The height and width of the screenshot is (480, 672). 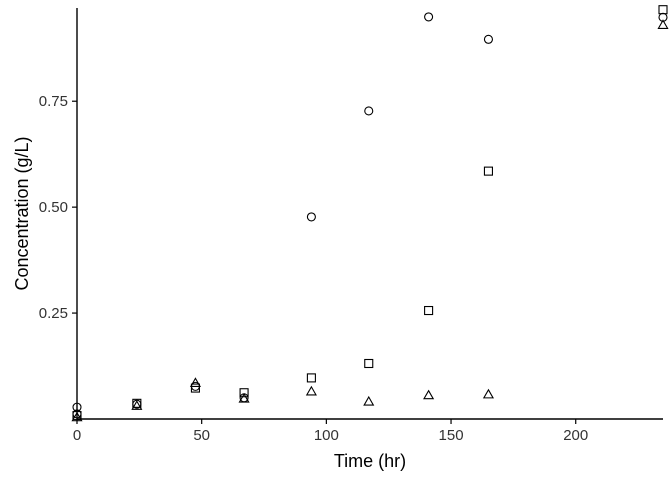 I want to click on x-tick-label: 0, so click(x=77, y=435).